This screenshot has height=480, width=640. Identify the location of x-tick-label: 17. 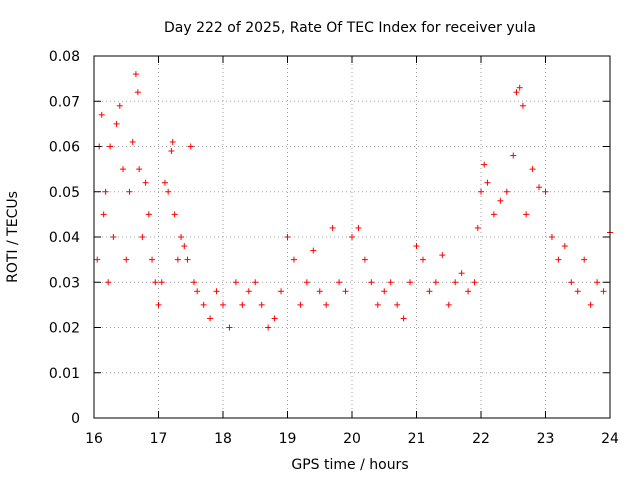
(159, 439).